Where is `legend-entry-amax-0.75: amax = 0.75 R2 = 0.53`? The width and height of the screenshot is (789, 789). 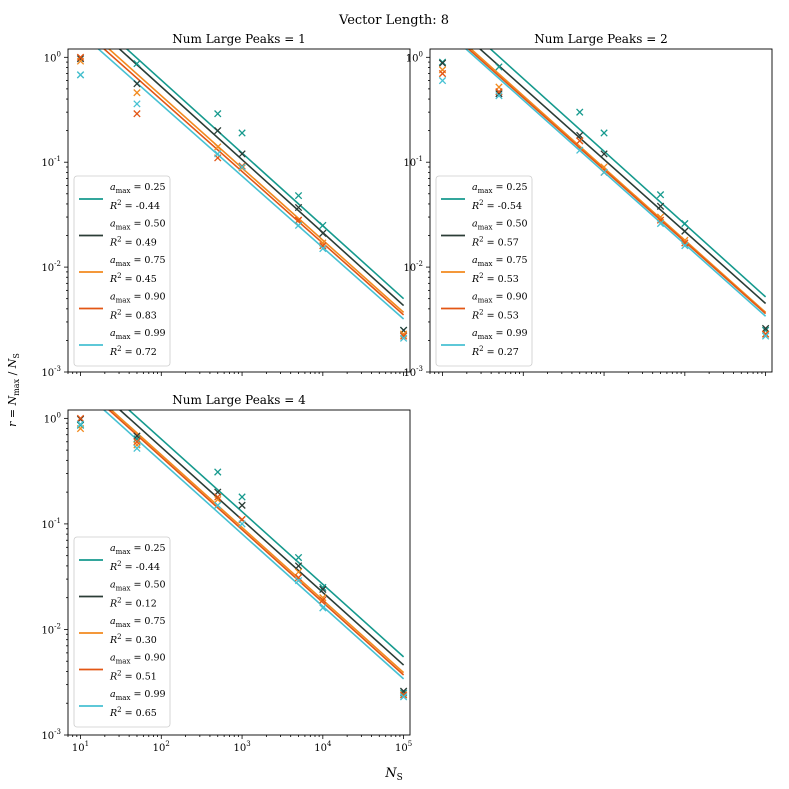
legend-entry-amax-0.75: amax = 0.75 R2 = 0.53 is located at coordinates (484, 270).